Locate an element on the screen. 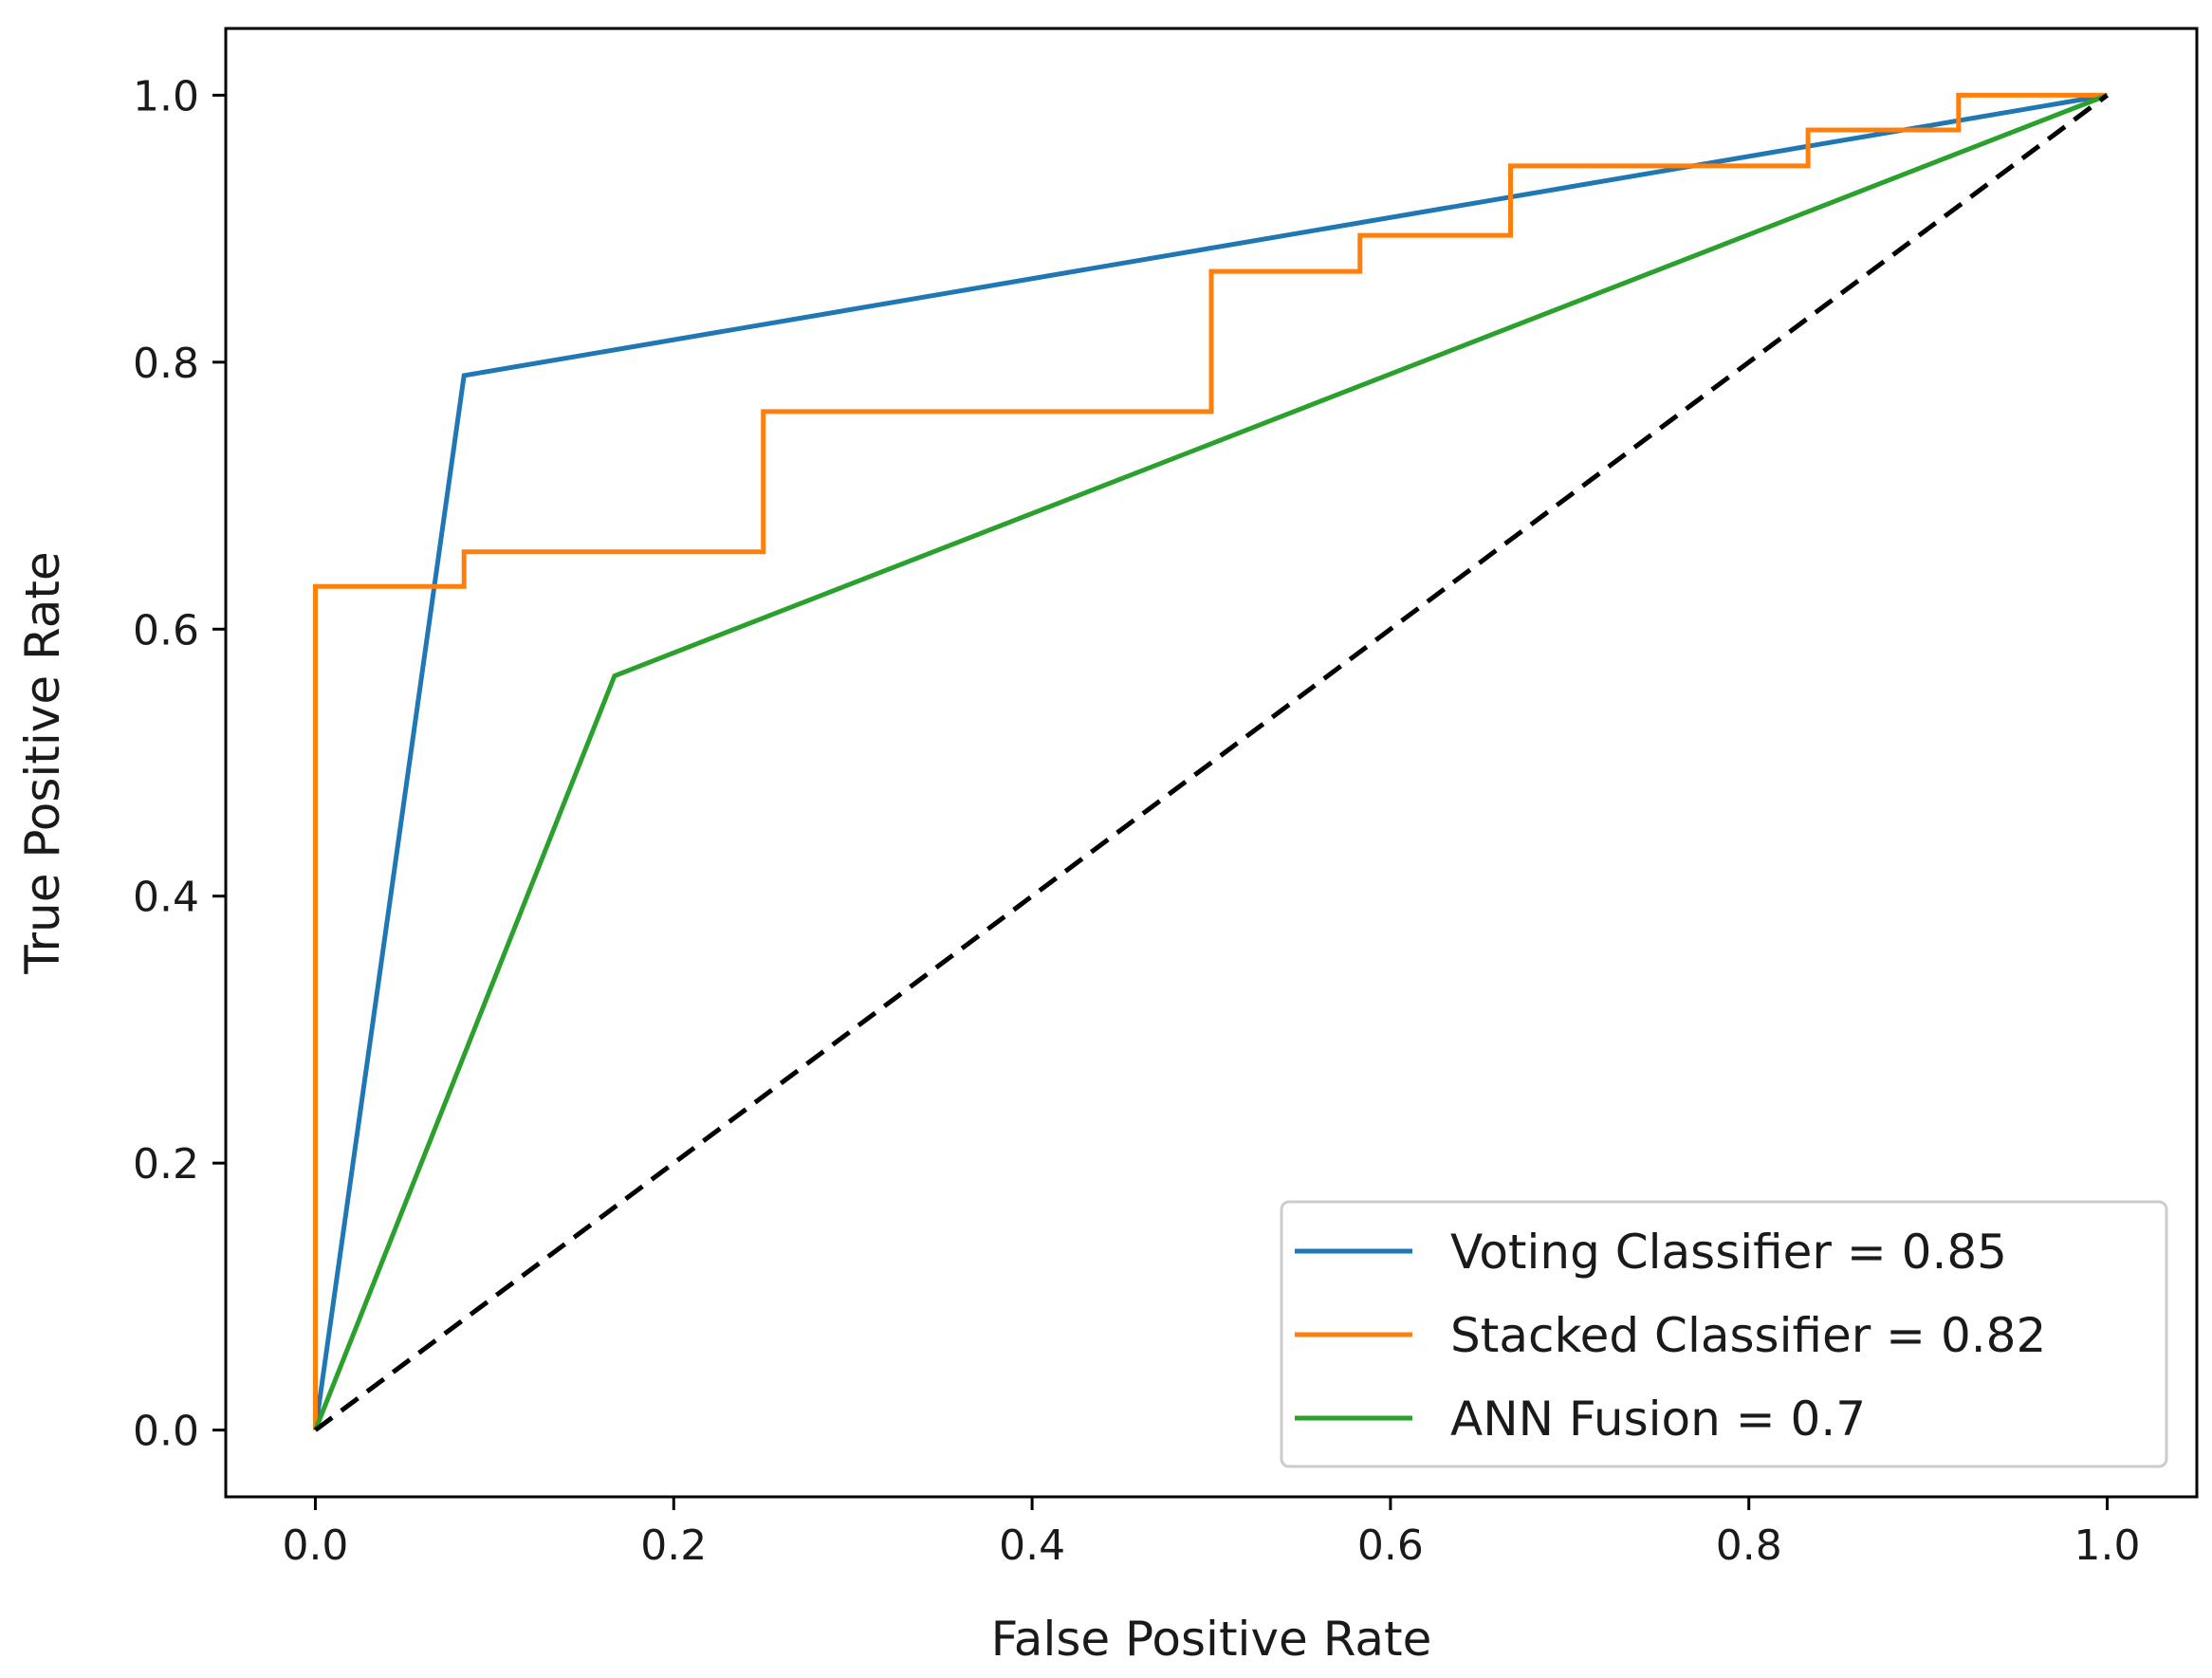  y-axis-label: True Positive Rate is located at coordinates (42, 762).